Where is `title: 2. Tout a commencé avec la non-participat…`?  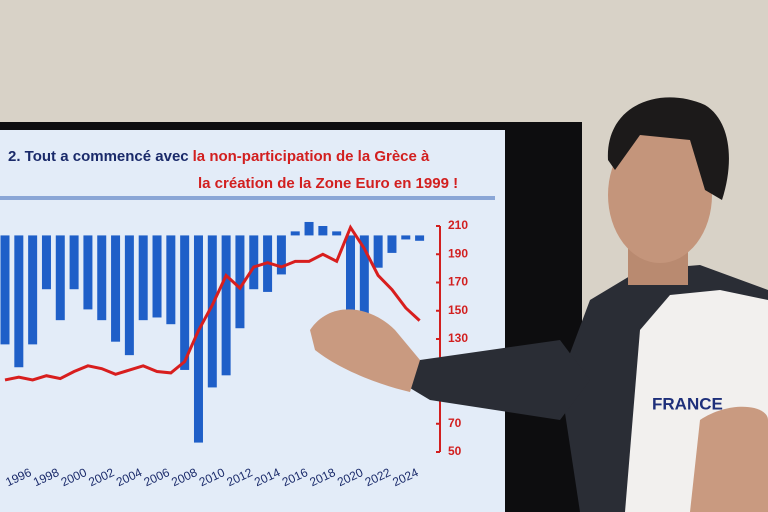 title: 2. Tout a commencé avec la non-participat… is located at coordinates (219, 156).